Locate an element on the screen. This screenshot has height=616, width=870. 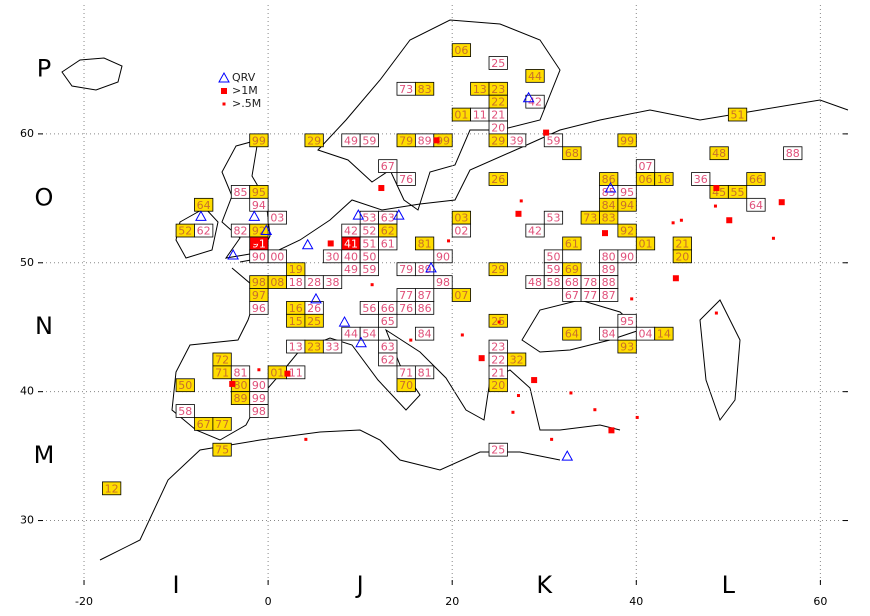
square-label: 41 is located at coordinates (351, 243).